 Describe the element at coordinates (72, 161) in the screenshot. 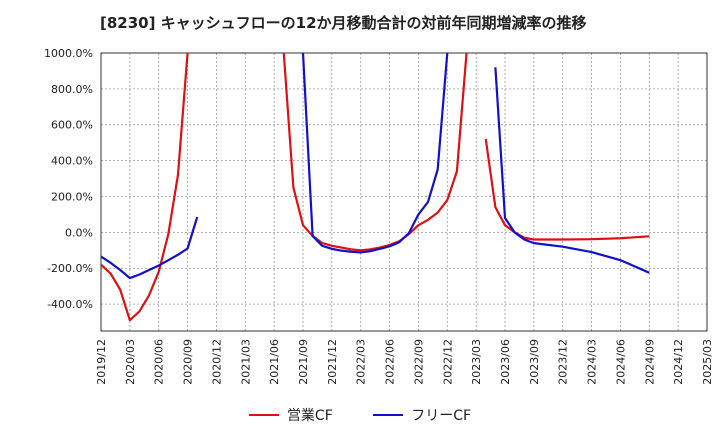

I see `y-tick-label: 400.0%` at that location.